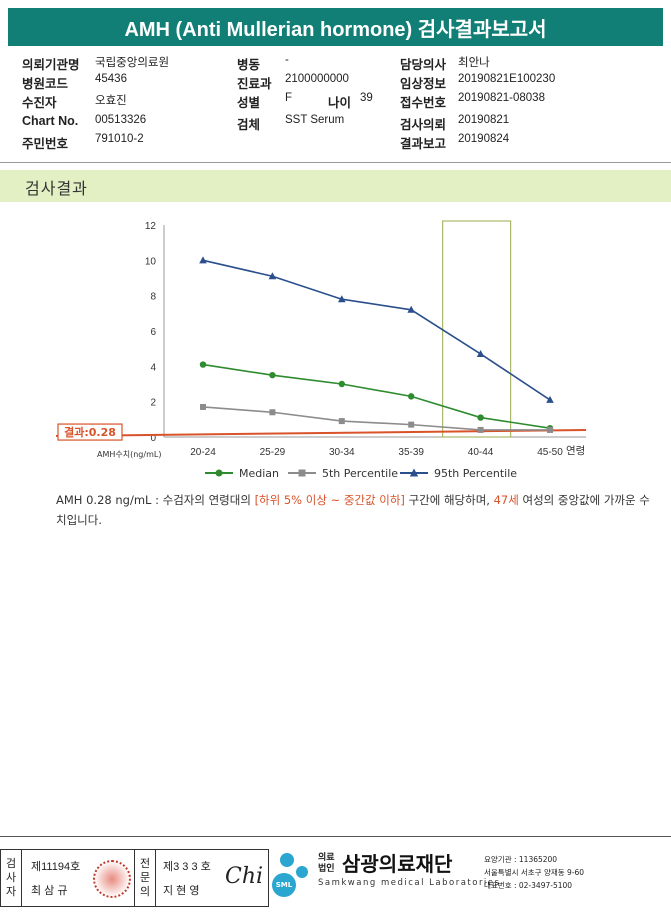 The width and height of the screenshot is (671, 914). What do you see at coordinates (119, 139) in the screenshot?
I see `info-value: 791010-2` at bounding box center [119, 139].